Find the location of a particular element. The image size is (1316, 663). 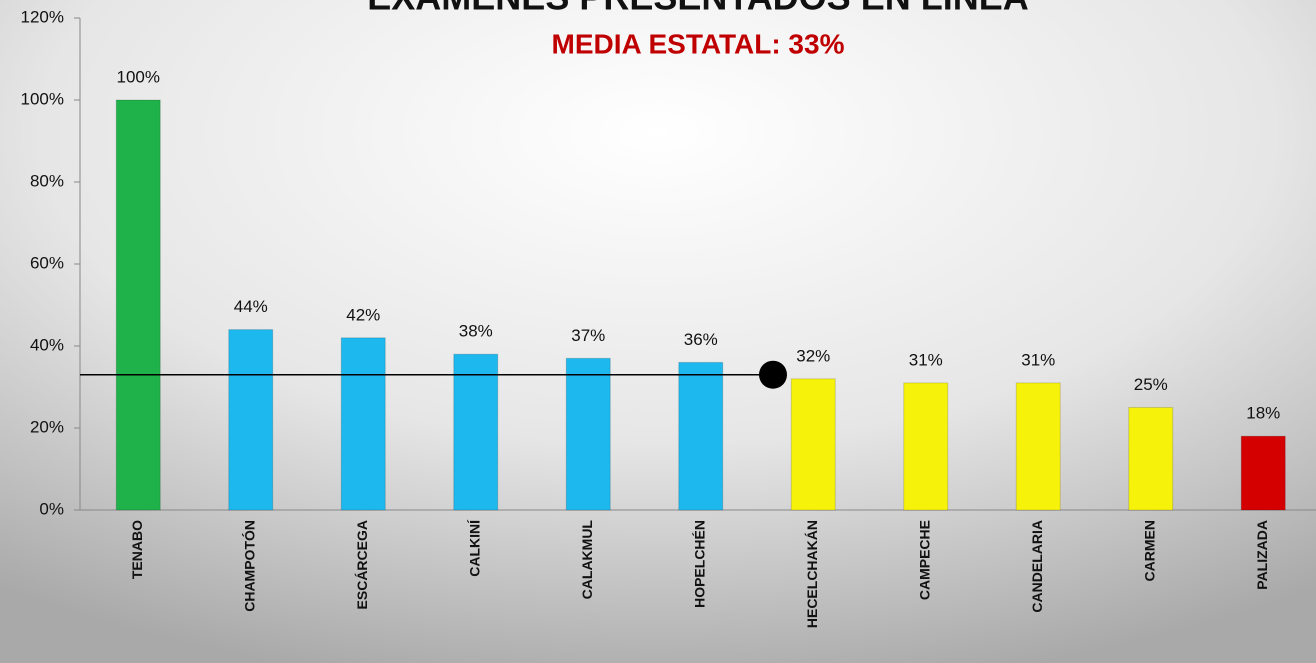

y-tick-label: 0% is located at coordinates (51, 508).